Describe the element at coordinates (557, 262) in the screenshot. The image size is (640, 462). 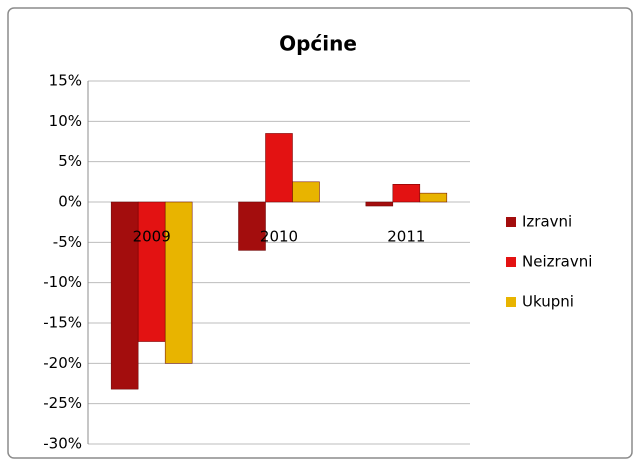
I see `legend-label: Neizravni` at that location.